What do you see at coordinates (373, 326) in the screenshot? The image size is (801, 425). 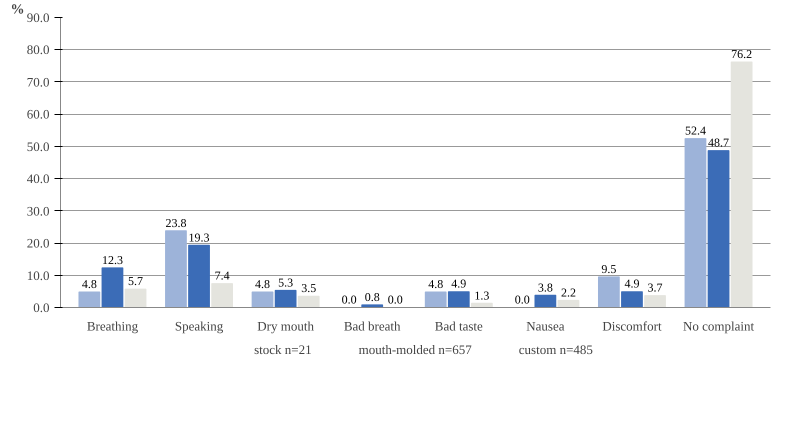 I see `x-tick-label: Bad breath` at bounding box center [373, 326].